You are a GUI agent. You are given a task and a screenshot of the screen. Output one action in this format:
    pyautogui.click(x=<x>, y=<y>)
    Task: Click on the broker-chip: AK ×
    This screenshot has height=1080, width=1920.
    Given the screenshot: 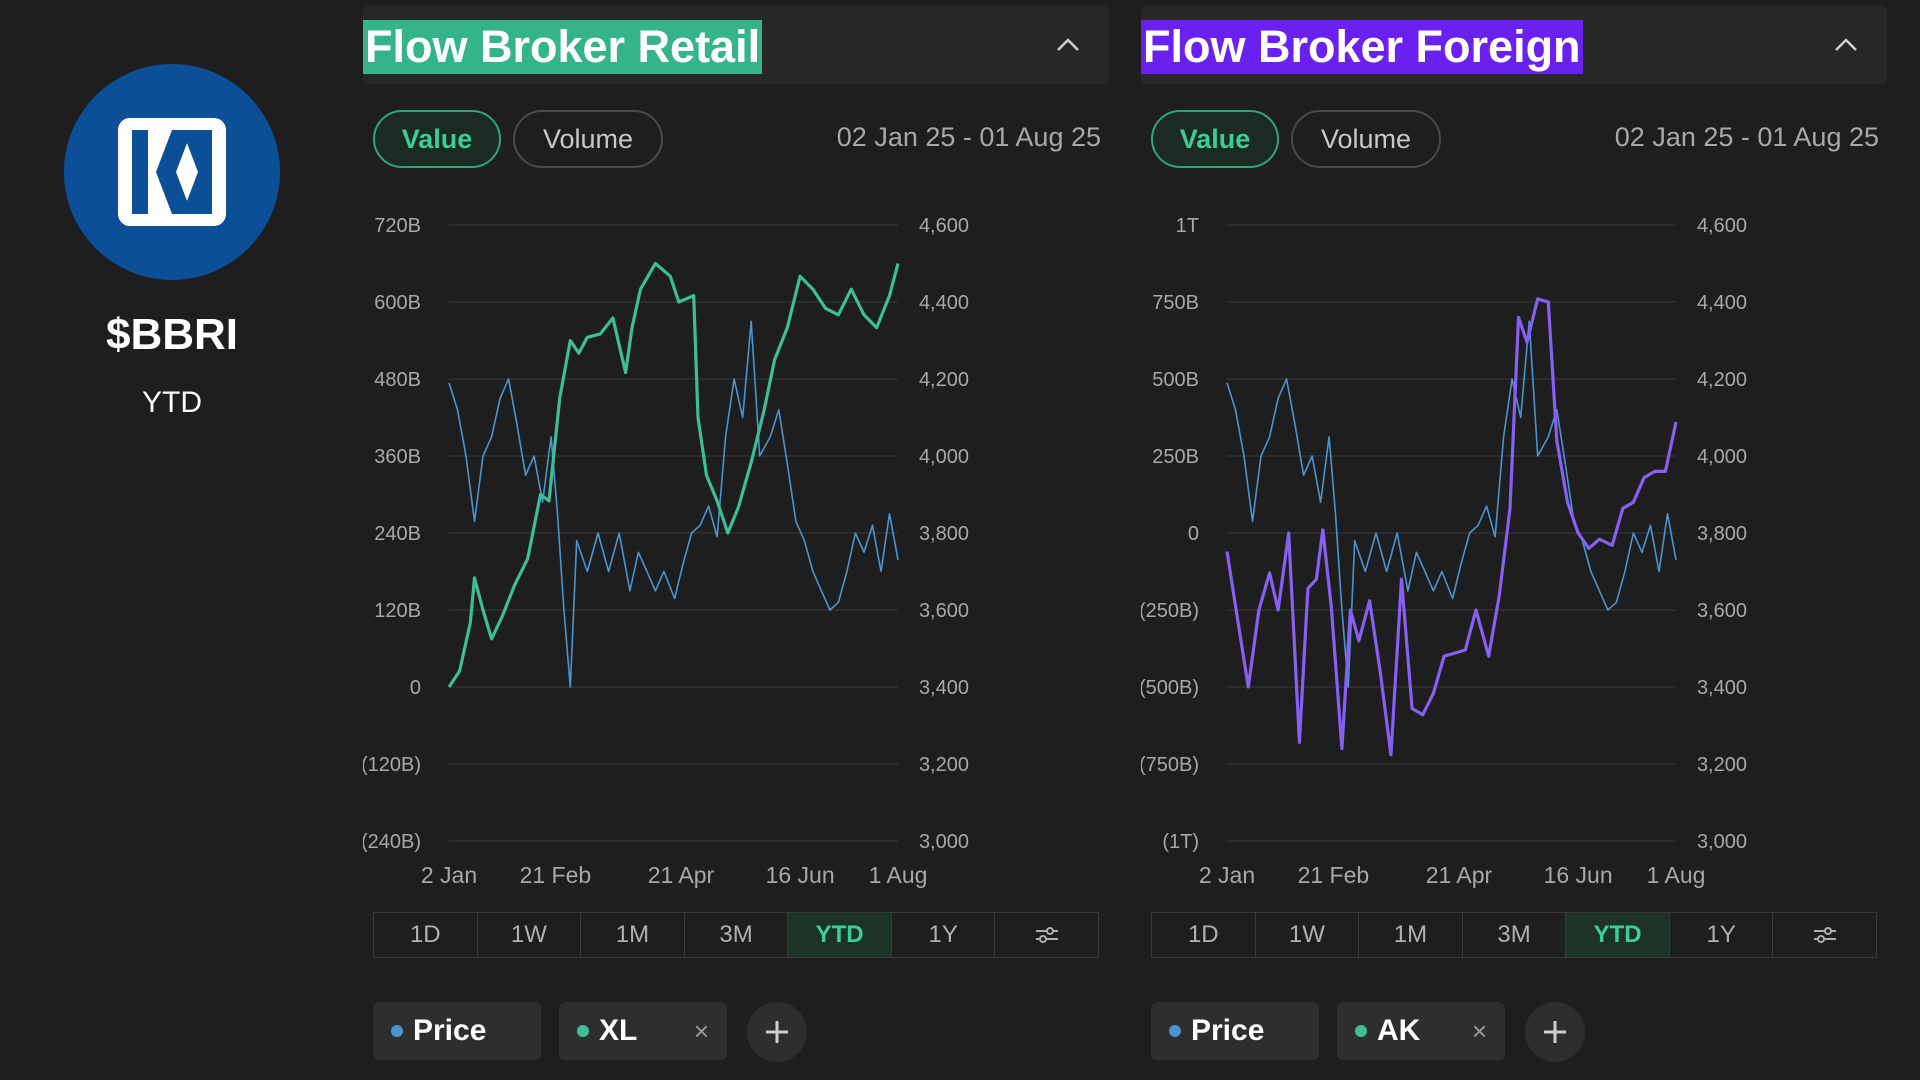 What is the action you would take?
    pyautogui.click(x=1421, y=1031)
    